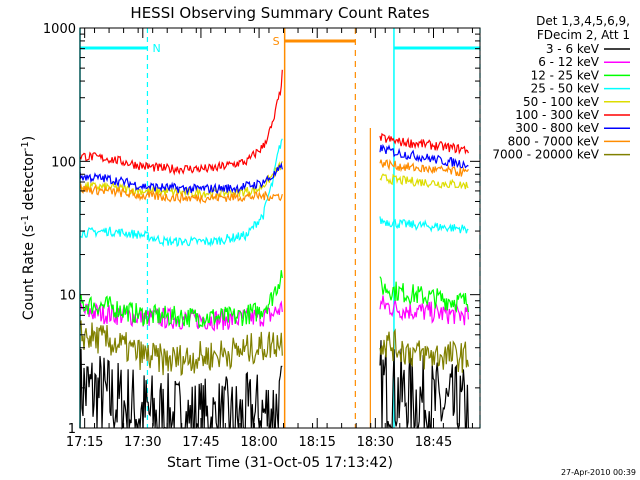 The width and height of the screenshot is (640, 480). I want to click on y-label-part-3: ), so click(29, 138).